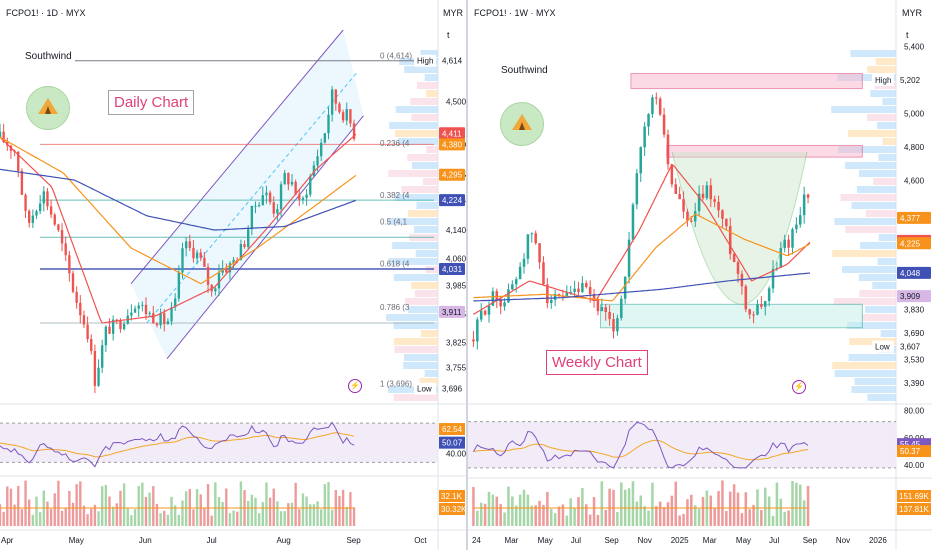 The width and height of the screenshot is (932, 550). I want to click on price-label: 3,911, so click(452, 312).